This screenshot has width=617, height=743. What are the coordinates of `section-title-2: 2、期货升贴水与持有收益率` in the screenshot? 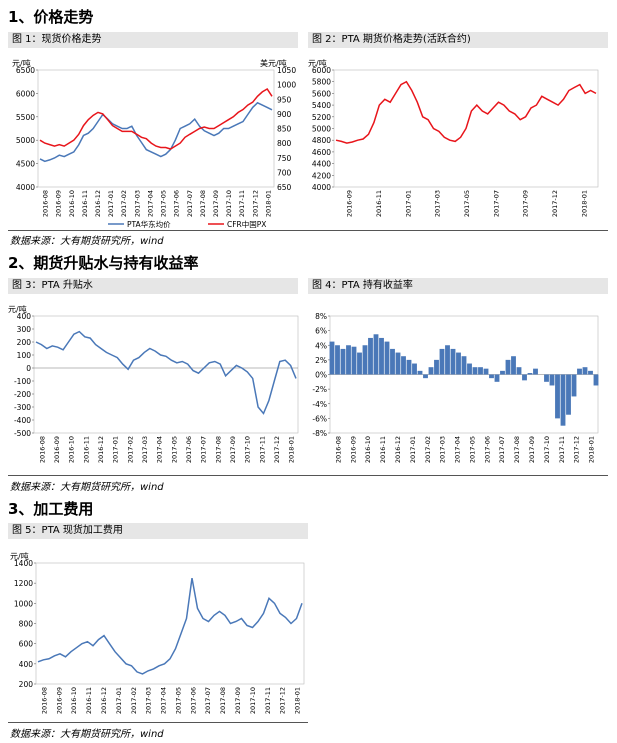 It's located at (103, 263).